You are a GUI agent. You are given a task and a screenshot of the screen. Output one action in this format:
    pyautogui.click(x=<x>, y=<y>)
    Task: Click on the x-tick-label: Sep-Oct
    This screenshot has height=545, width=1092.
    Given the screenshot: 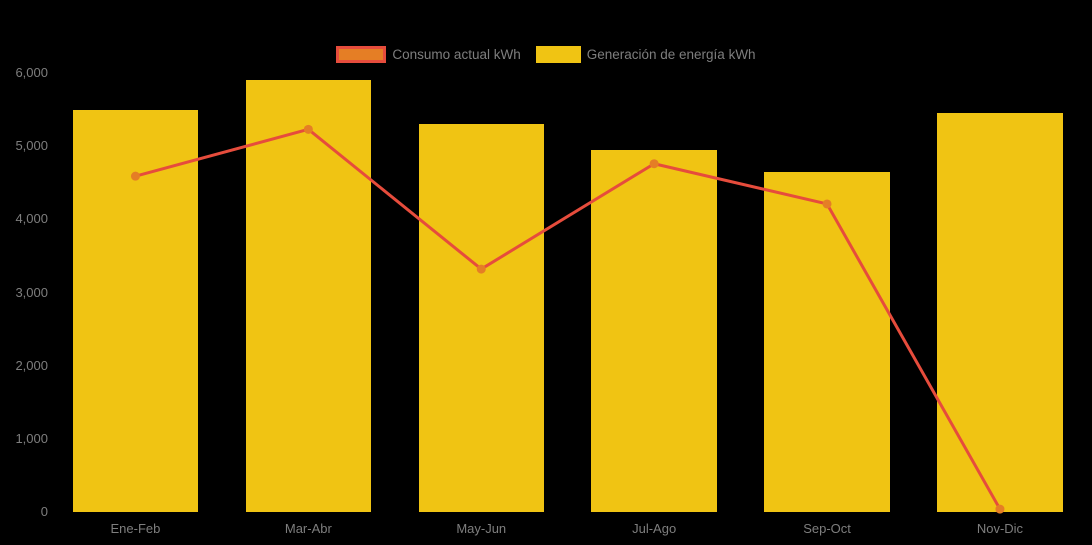 What is the action you would take?
    pyautogui.click(x=827, y=528)
    